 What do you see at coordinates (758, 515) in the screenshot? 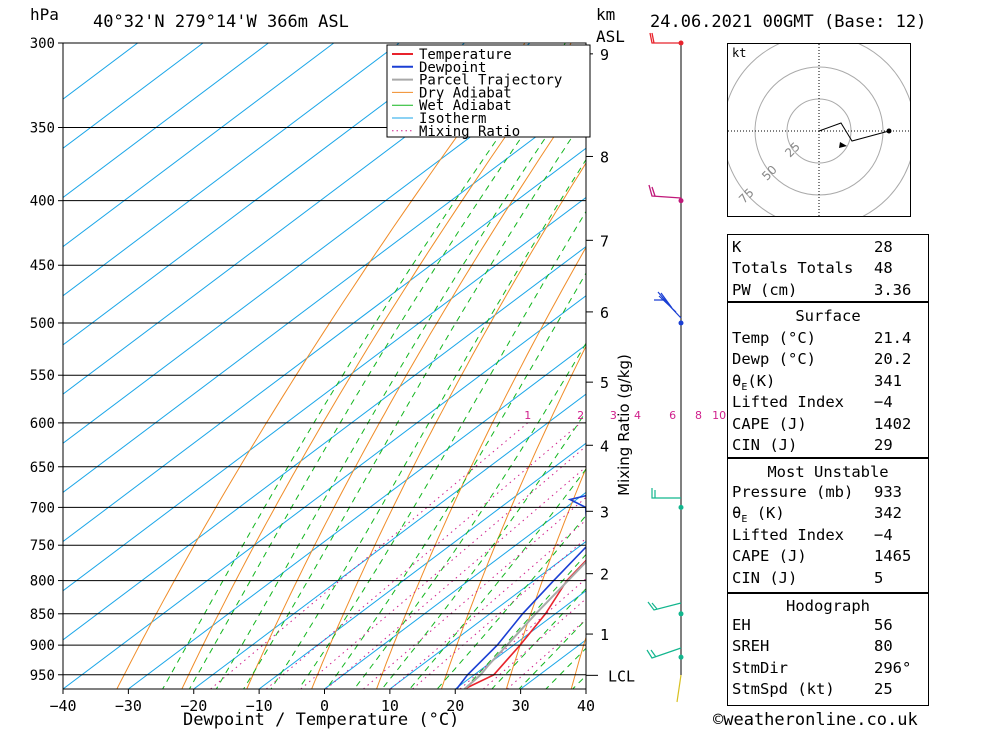
I see `index-name: θE (K)` at bounding box center [758, 515].